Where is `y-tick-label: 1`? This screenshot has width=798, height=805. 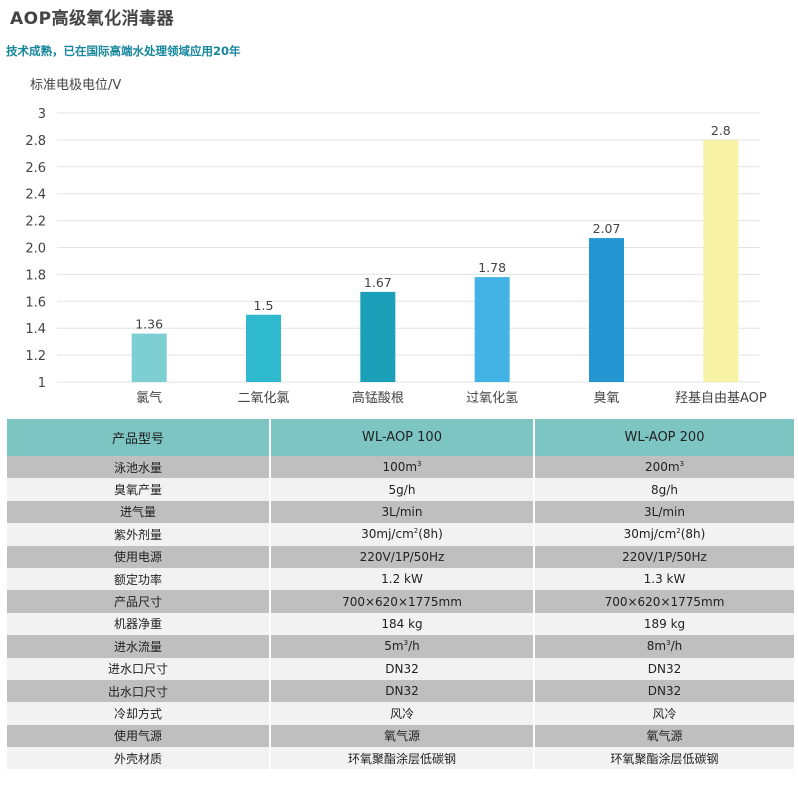 y-tick-label: 1 is located at coordinates (42, 383).